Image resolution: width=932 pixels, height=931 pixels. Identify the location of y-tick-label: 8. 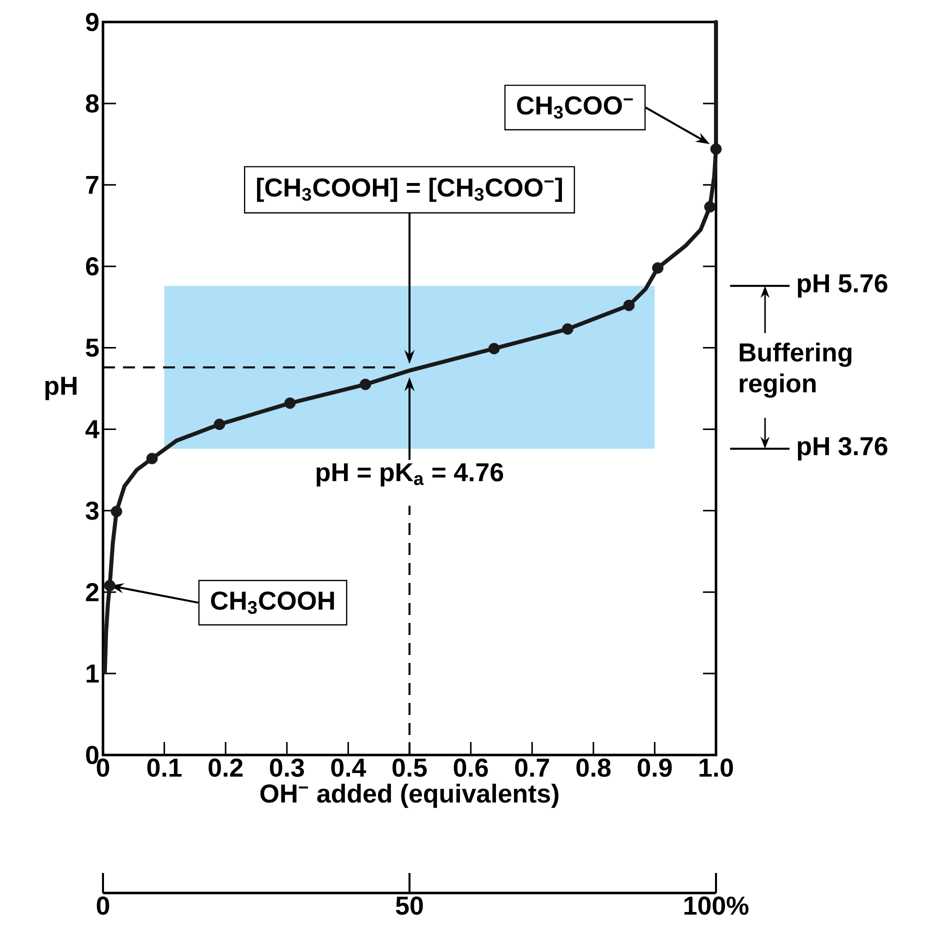
(92, 103).